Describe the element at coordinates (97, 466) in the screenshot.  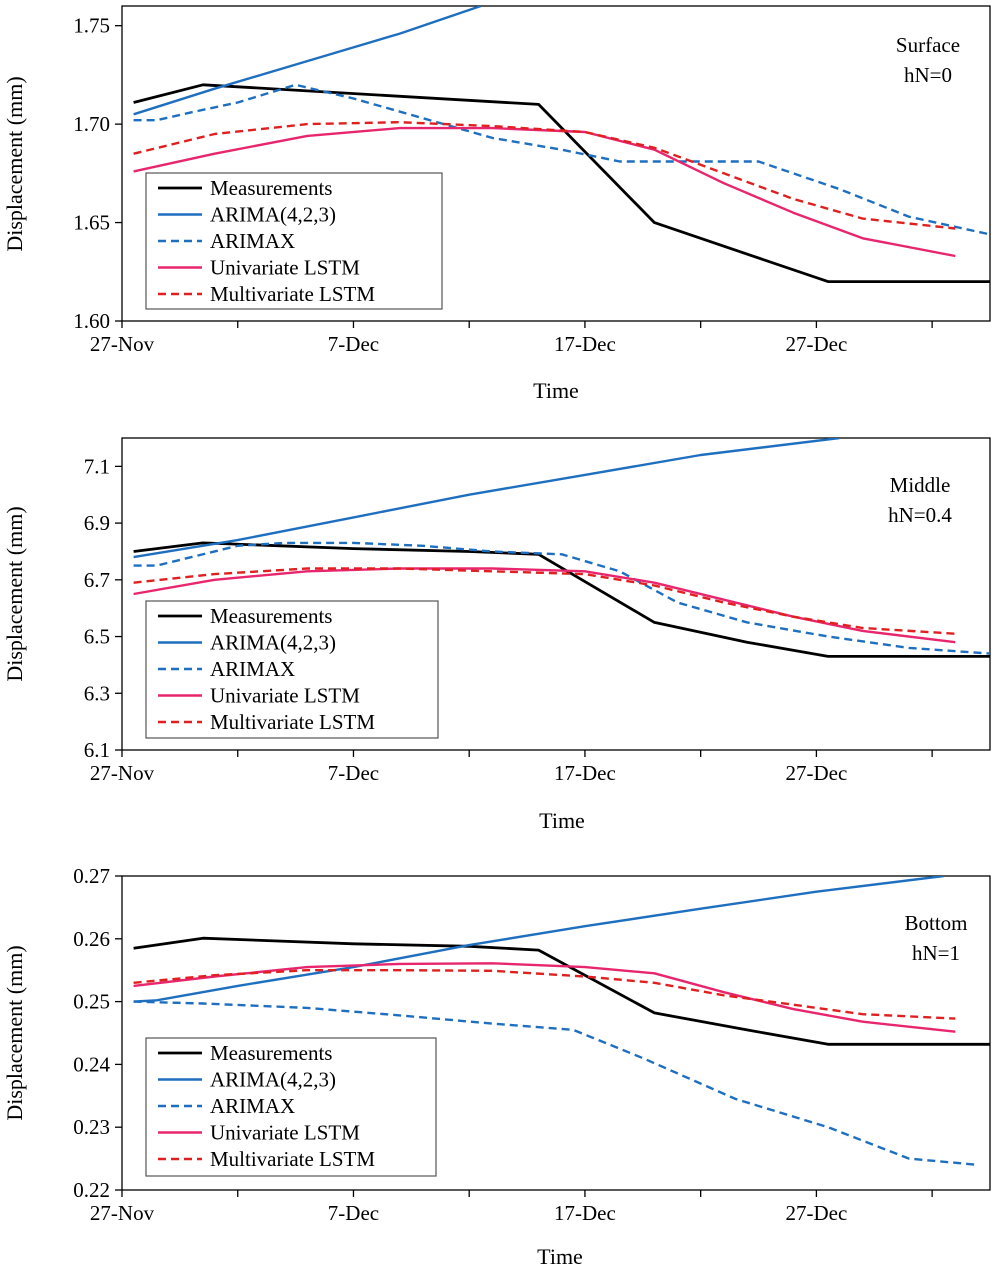
I see `y-tick-label: 7.1` at that location.